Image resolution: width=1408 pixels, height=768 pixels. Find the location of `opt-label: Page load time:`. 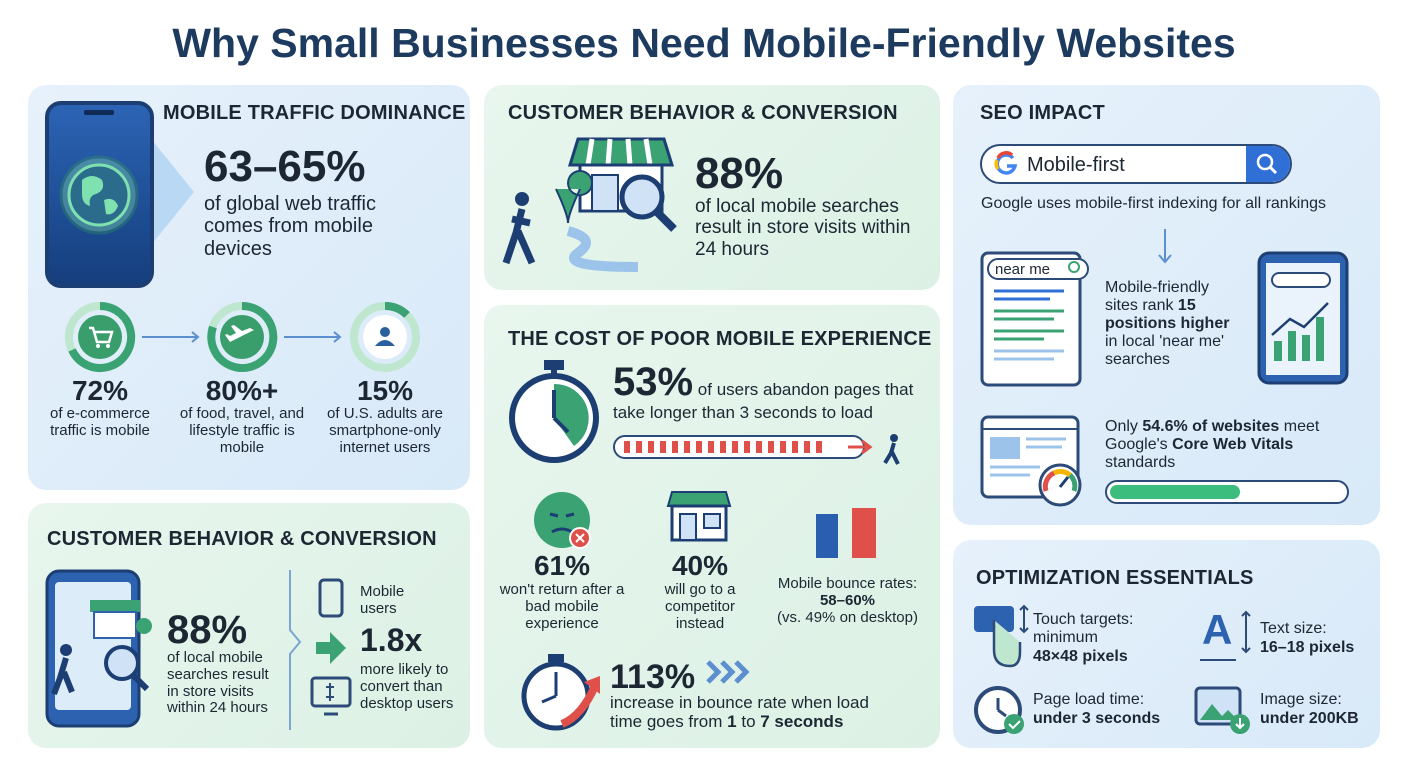

opt-label: Page load time: is located at coordinates (1089, 699).